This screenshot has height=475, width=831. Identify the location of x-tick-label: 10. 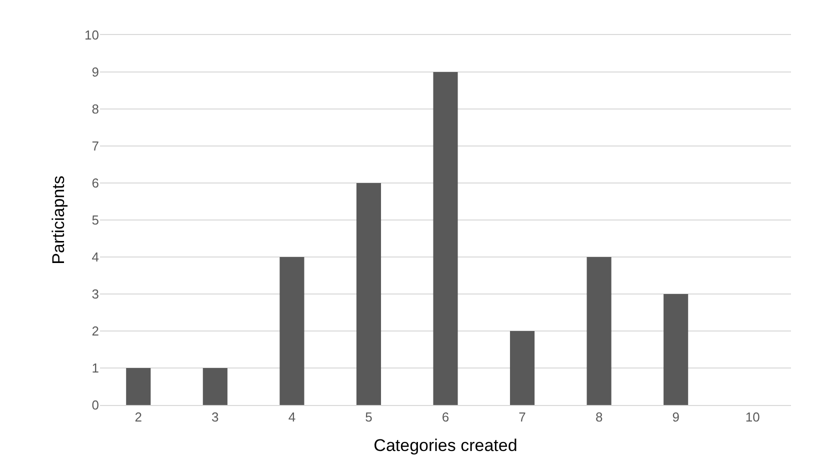
(752, 417).